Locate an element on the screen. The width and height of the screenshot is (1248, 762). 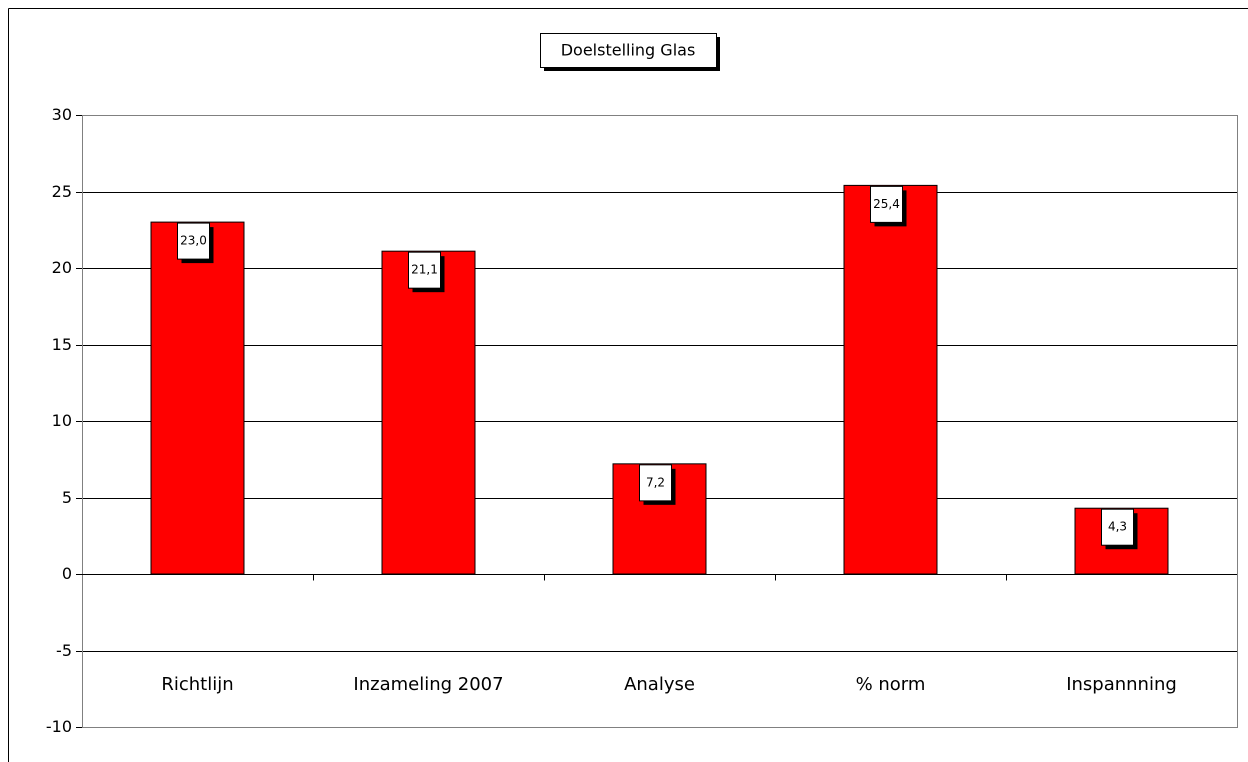
data-label: 23,0 is located at coordinates (193, 241).